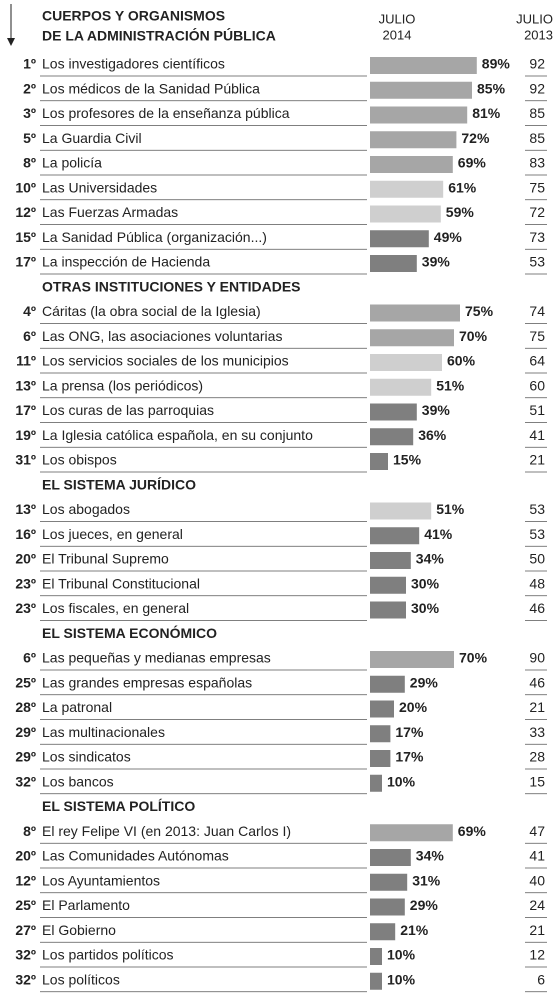  What do you see at coordinates (126, 262) in the screenshot?
I see `row-label: La inspección de Hacienda` at bounding box center [126, 262].